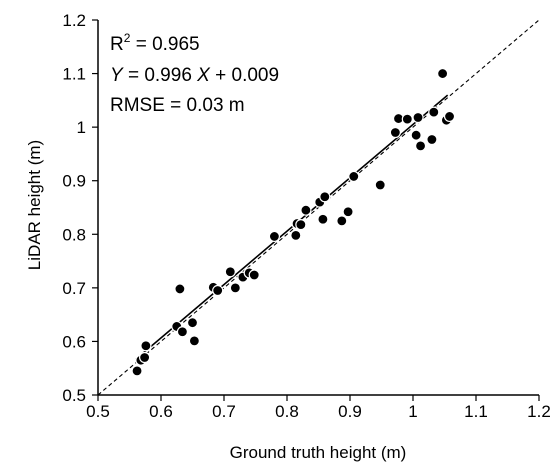  Describe the element at coordinates (74, 288) in the screenshot. I see `y-tick-label: 0.7` at that location.